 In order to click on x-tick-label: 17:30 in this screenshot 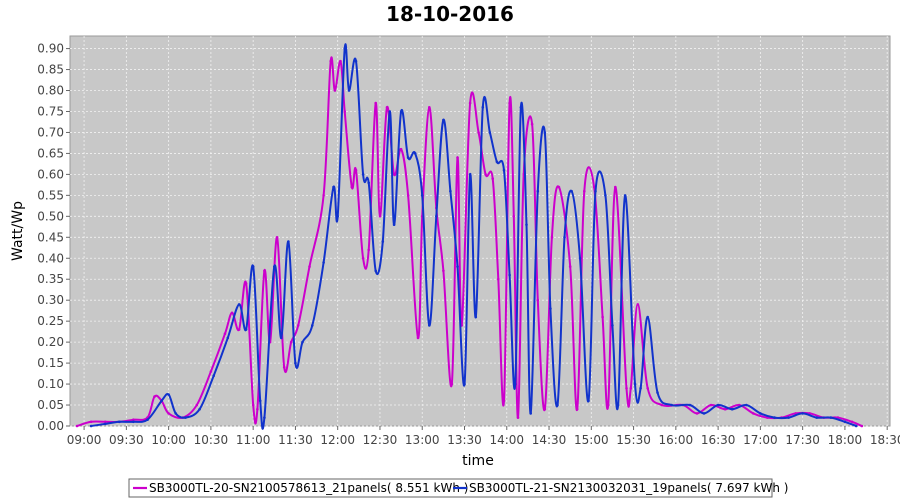, I will do `click(802, 440)`.